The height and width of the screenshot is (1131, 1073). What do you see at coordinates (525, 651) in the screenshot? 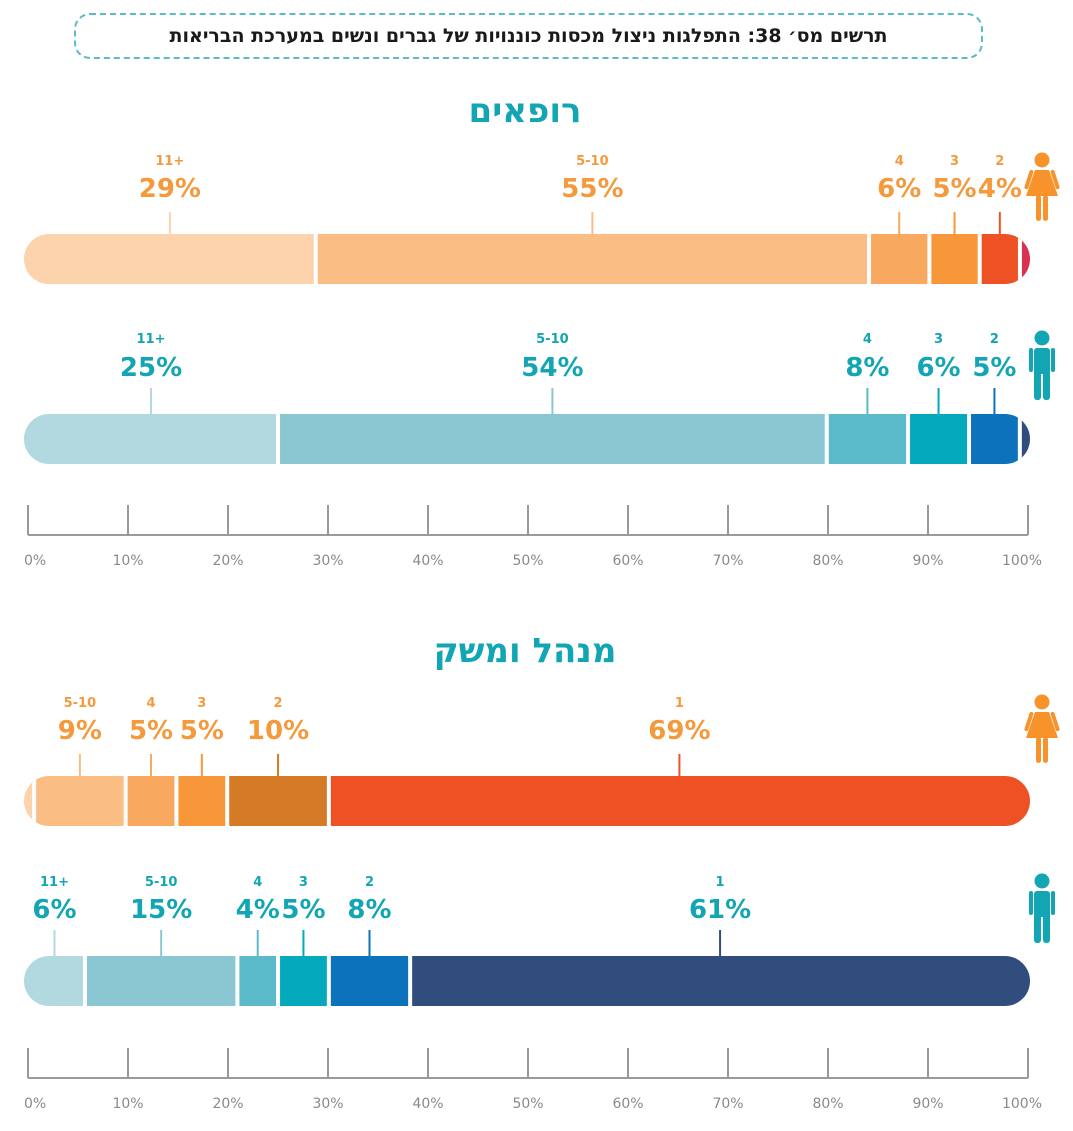
I see `group-title: מנהל ומשק` at bounding box center [525, 651].